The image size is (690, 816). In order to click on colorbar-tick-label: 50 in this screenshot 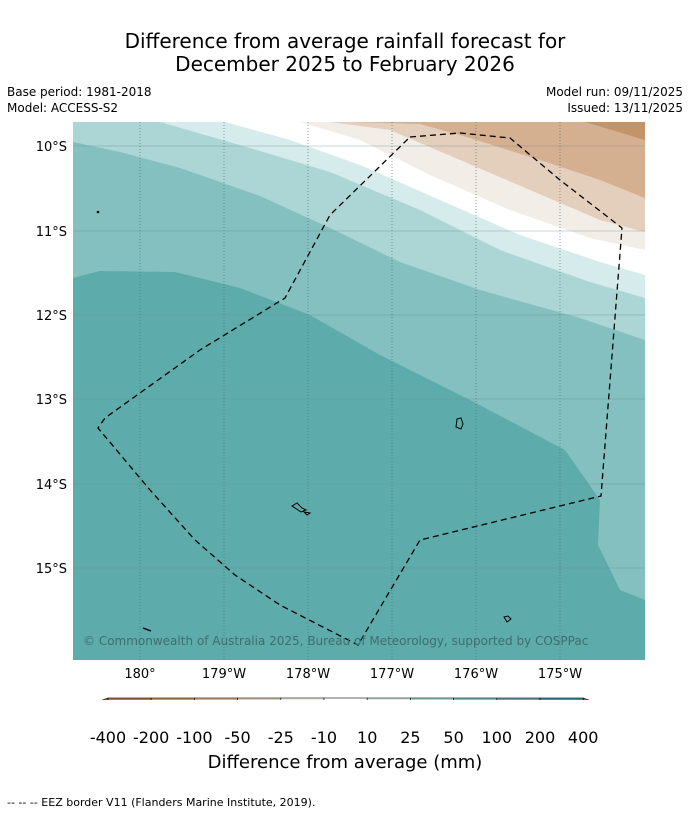, I will do `click(453, 737)`.